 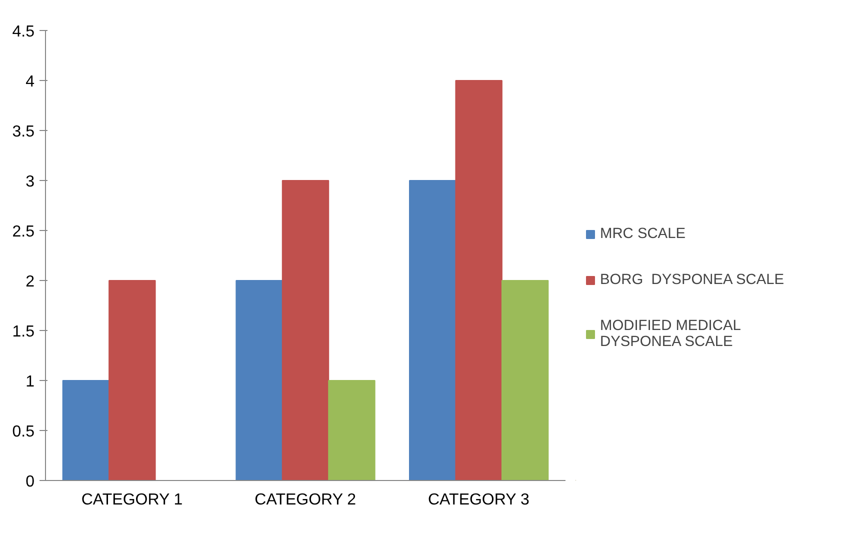 What do you see at coordinates (30, 282) in the screenshot?
I see `y-tick-label: 2` at bounding box center [30, 282].